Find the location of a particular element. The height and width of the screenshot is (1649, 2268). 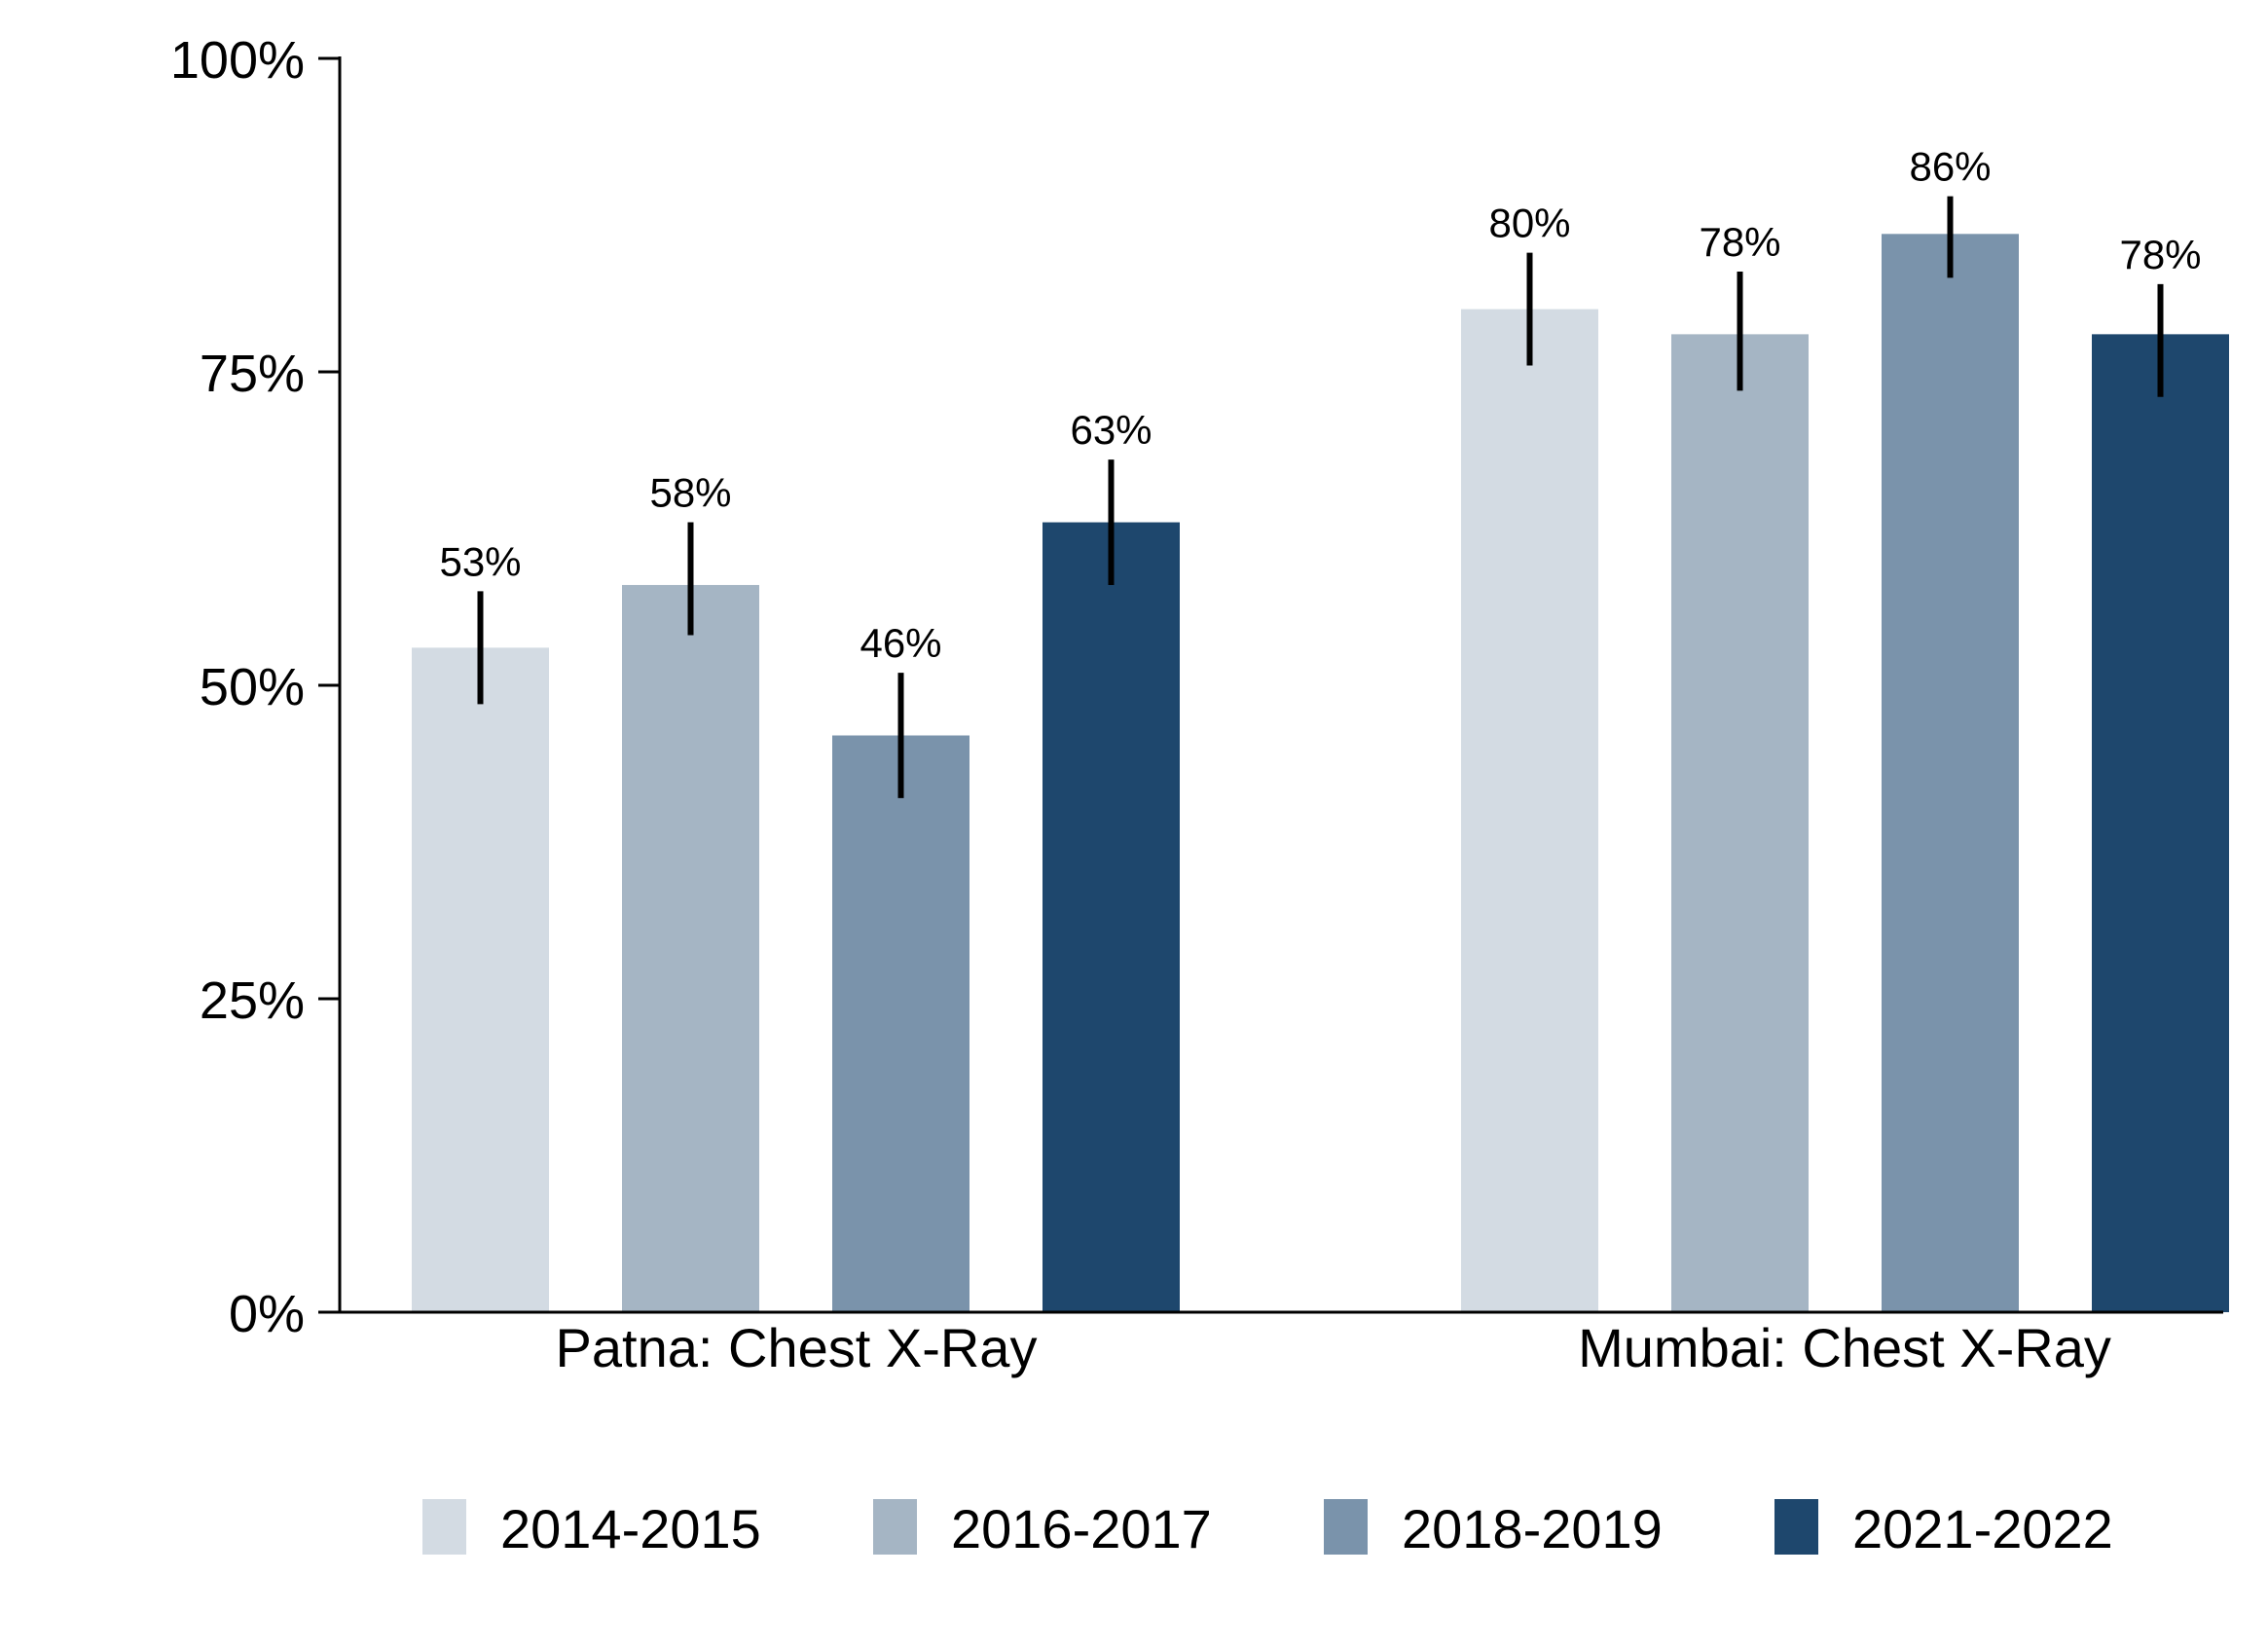

legend-label: 2016-2017 is located at coordinates (1081, 1528).